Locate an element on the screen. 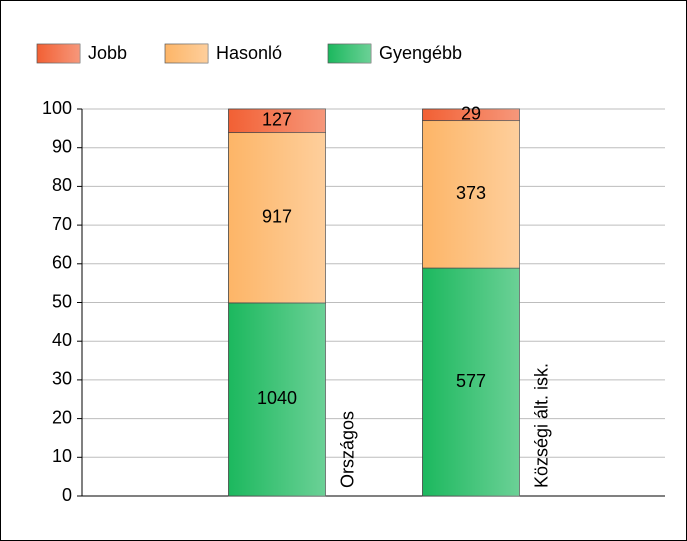 The image size is (687, 541). x-tick-label: Országos is located at coordinates (347, 449).